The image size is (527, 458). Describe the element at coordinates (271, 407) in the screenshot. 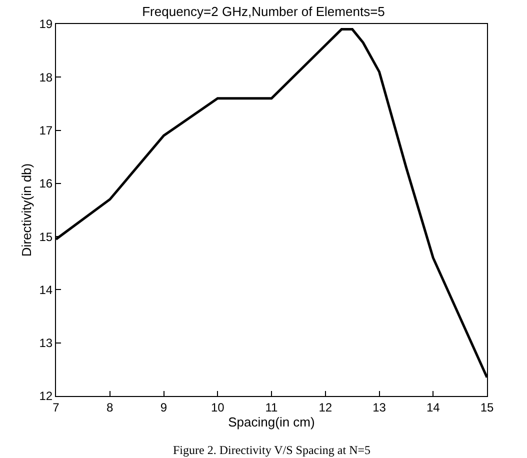

I see `x-tick-label: 11` at that location.